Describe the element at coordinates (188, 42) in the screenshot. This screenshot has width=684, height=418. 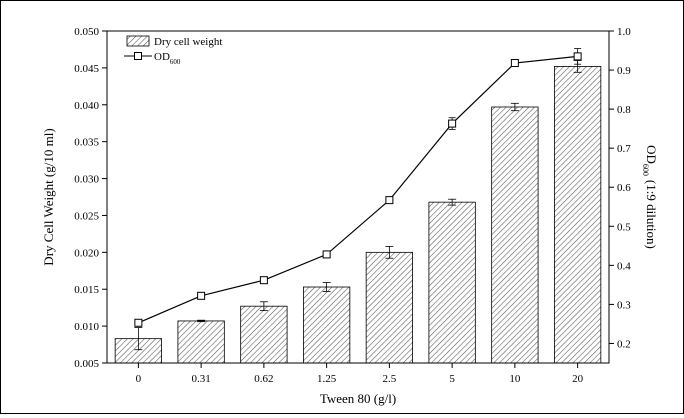
I see `legend-bar-label: Dry cell weight` at that location.